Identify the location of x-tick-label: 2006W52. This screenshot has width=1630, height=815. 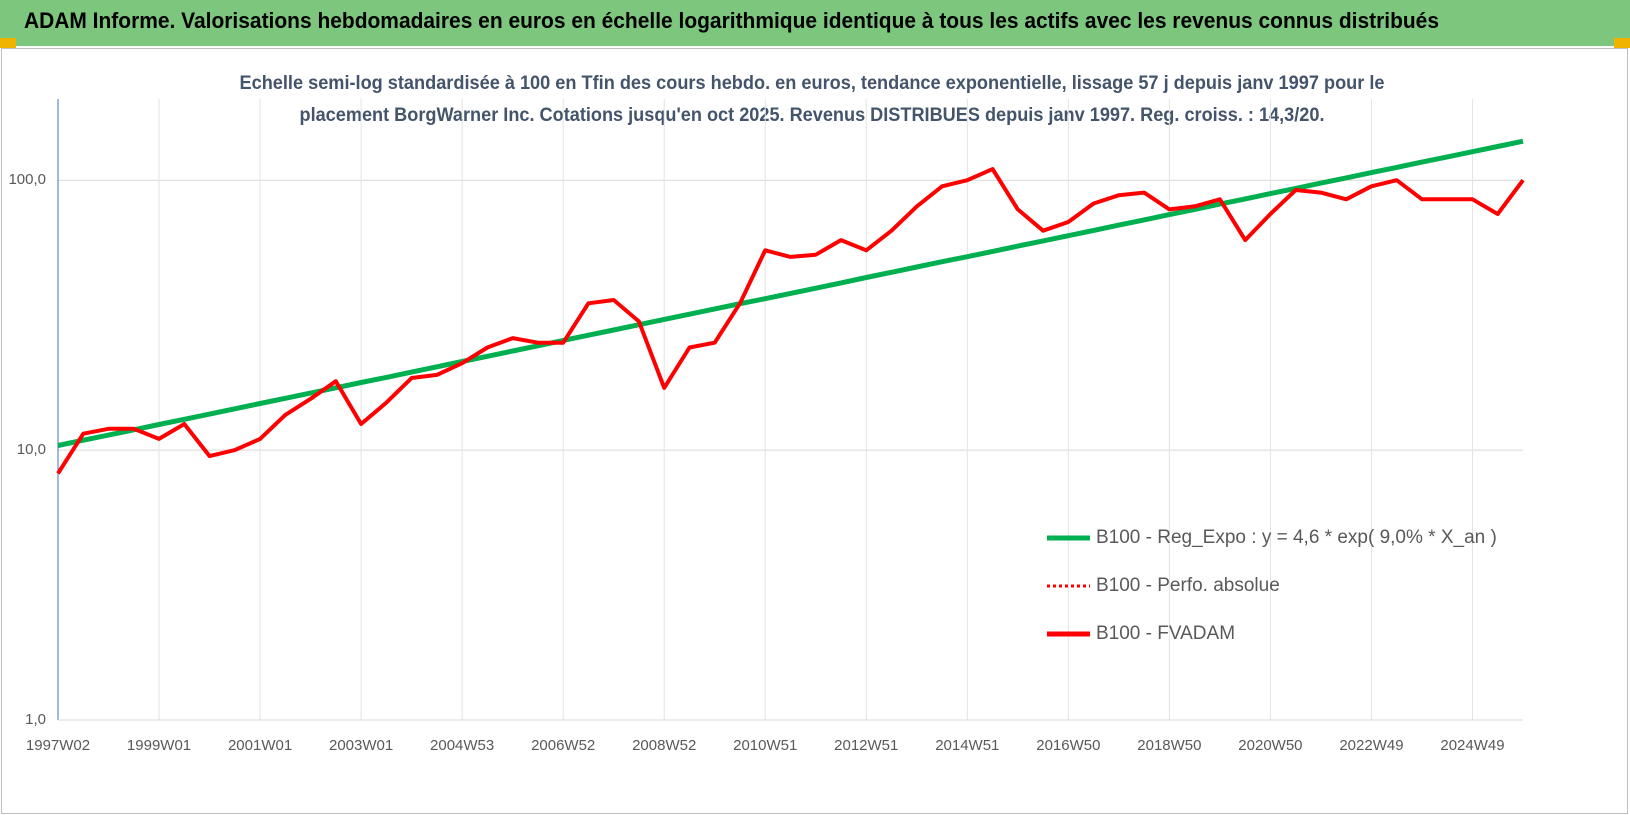
(563, 745).